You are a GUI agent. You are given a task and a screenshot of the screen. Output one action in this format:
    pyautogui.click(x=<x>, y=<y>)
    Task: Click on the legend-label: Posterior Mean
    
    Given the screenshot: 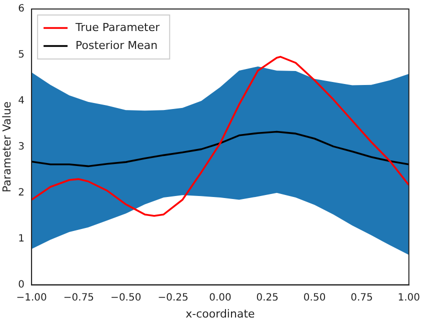 What is the action you would take?
    pyautogui.click(x=117, y=45)
    